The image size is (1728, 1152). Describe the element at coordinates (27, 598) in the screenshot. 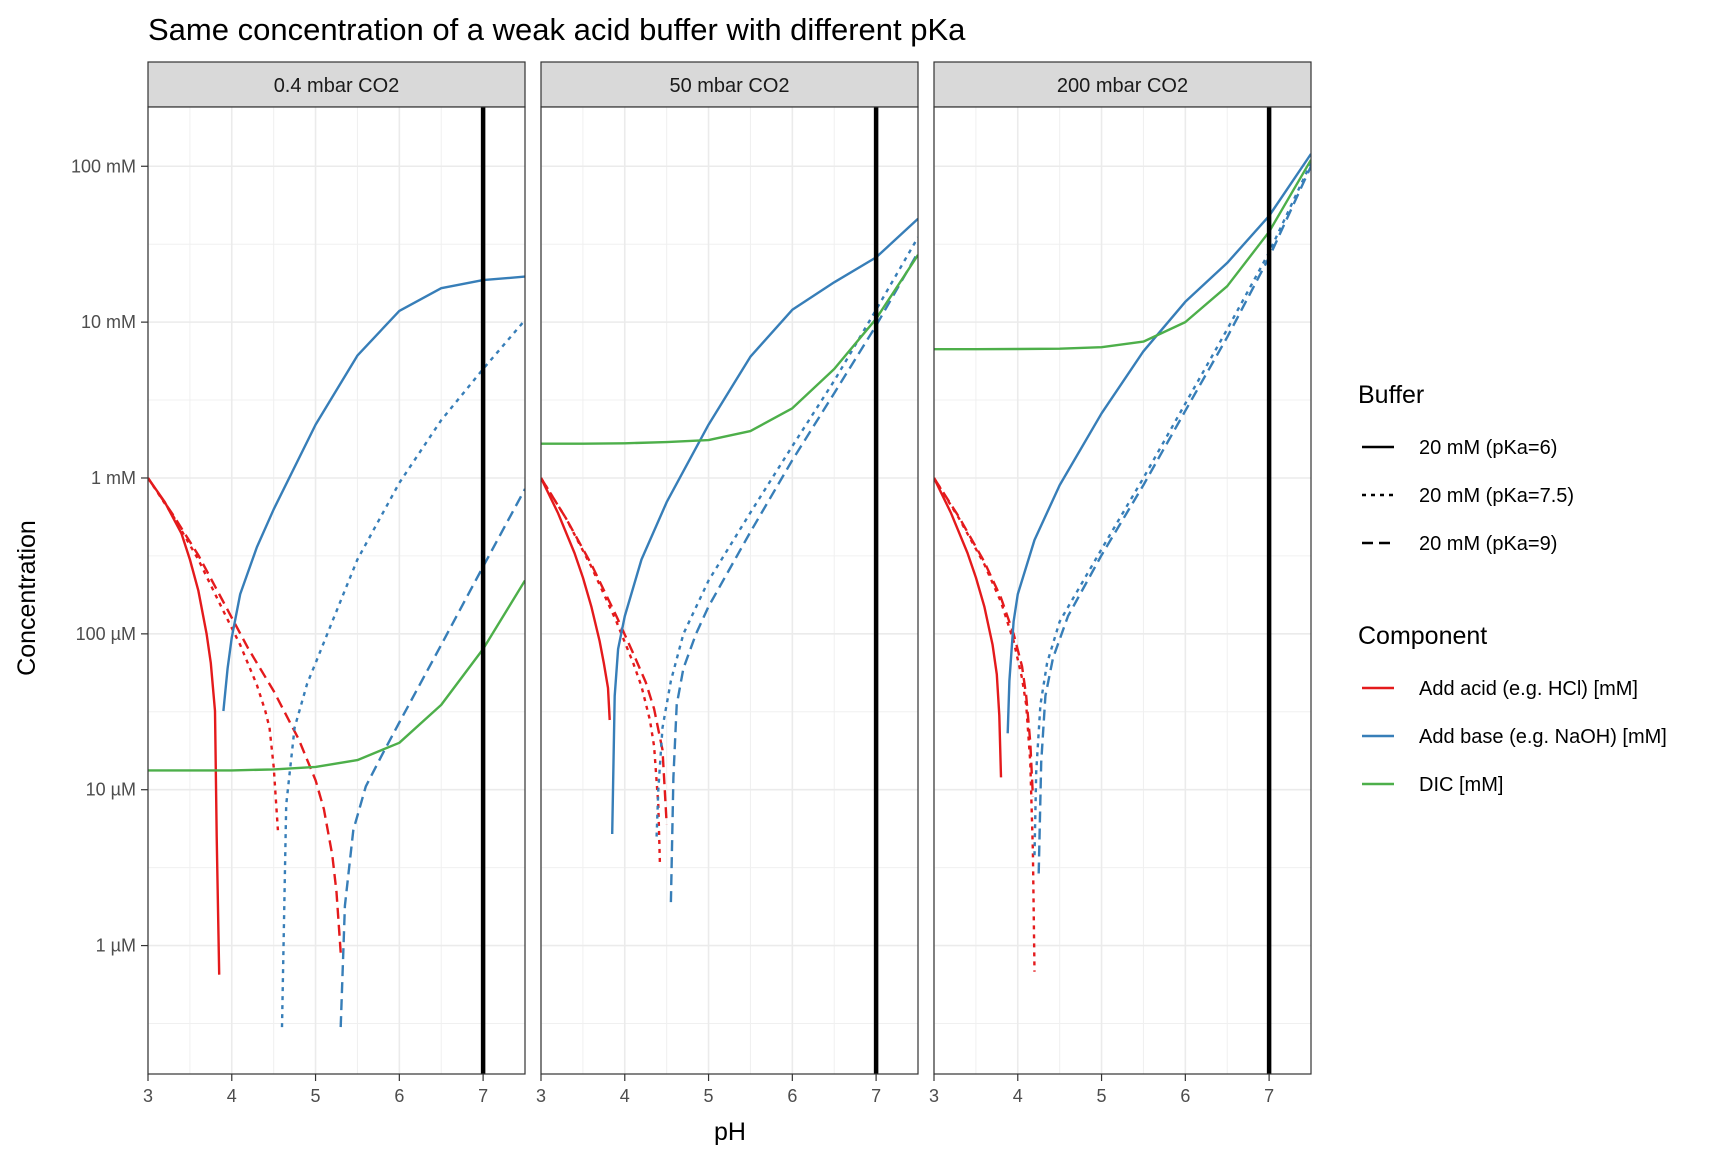

I see `y-axis-title: Concentration` at that location.